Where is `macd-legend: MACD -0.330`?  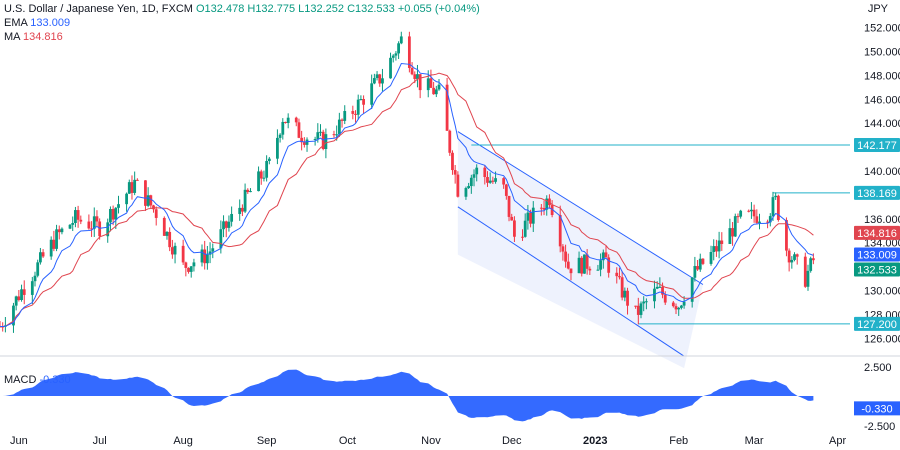
macd-legend: MACD -0.330 is located at coordinates (37, 380).